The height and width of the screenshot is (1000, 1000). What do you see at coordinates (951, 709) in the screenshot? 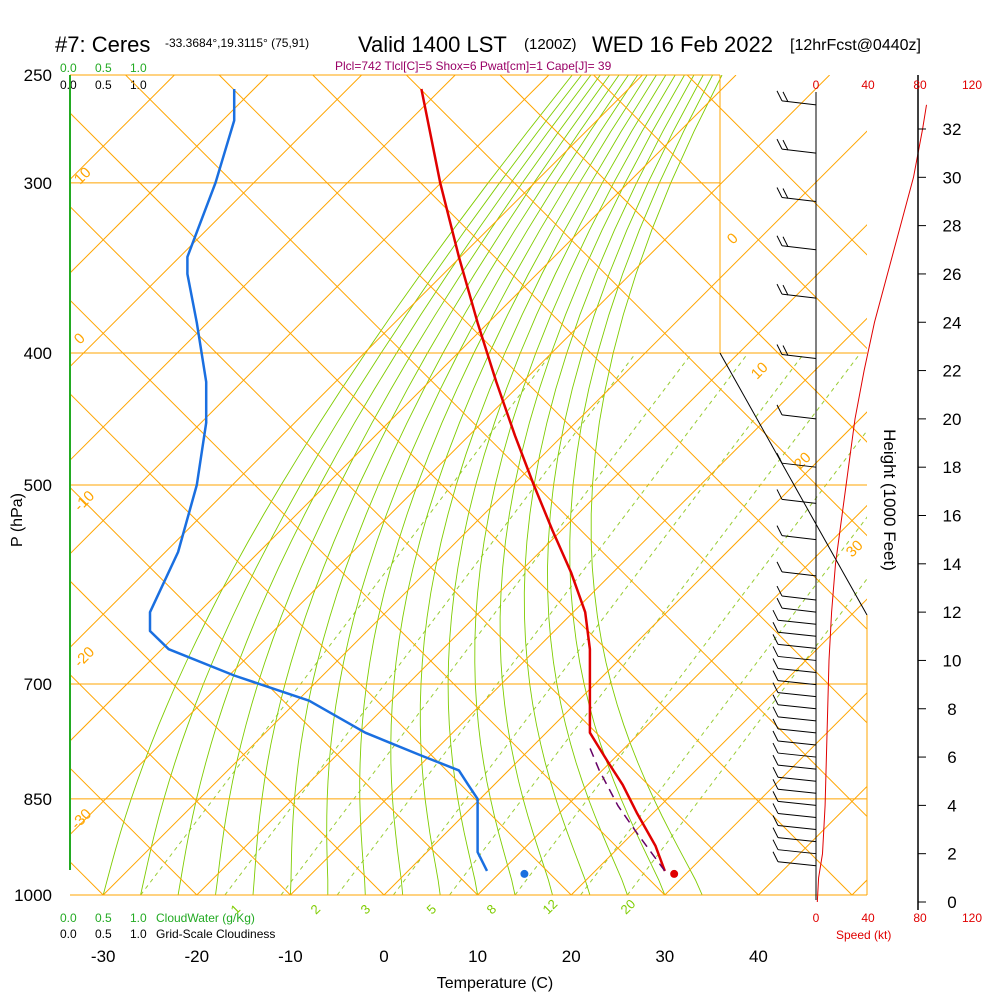
I see `height-tick-label: 8` at bounding box center [951, 709].